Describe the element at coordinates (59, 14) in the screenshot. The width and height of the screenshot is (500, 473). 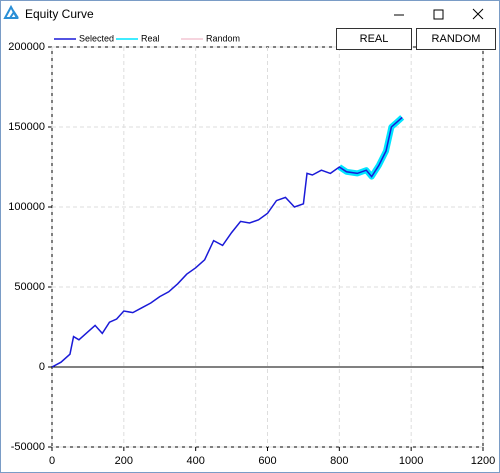
I see `window-title: Equity Curve` at that location.